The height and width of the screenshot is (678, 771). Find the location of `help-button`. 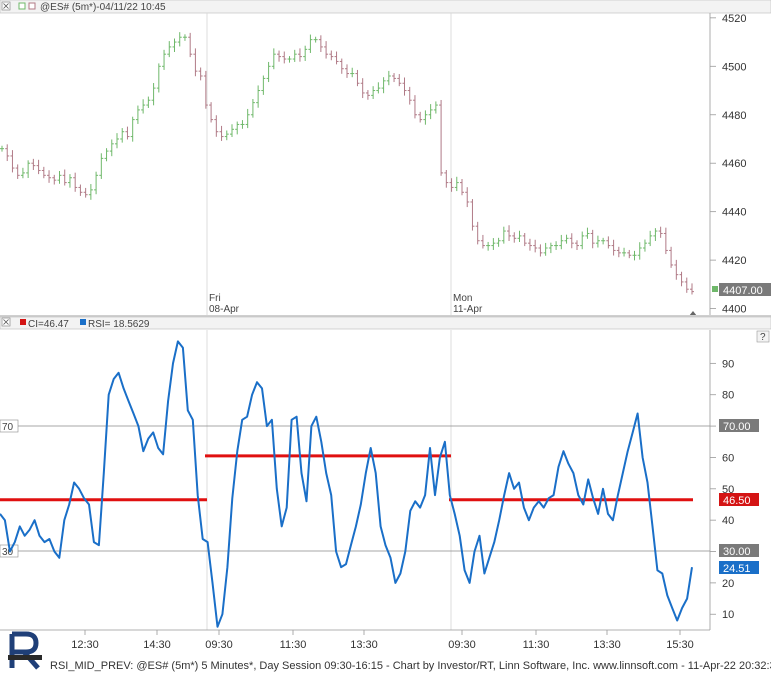

help-button is located at coordinates (763, 336).